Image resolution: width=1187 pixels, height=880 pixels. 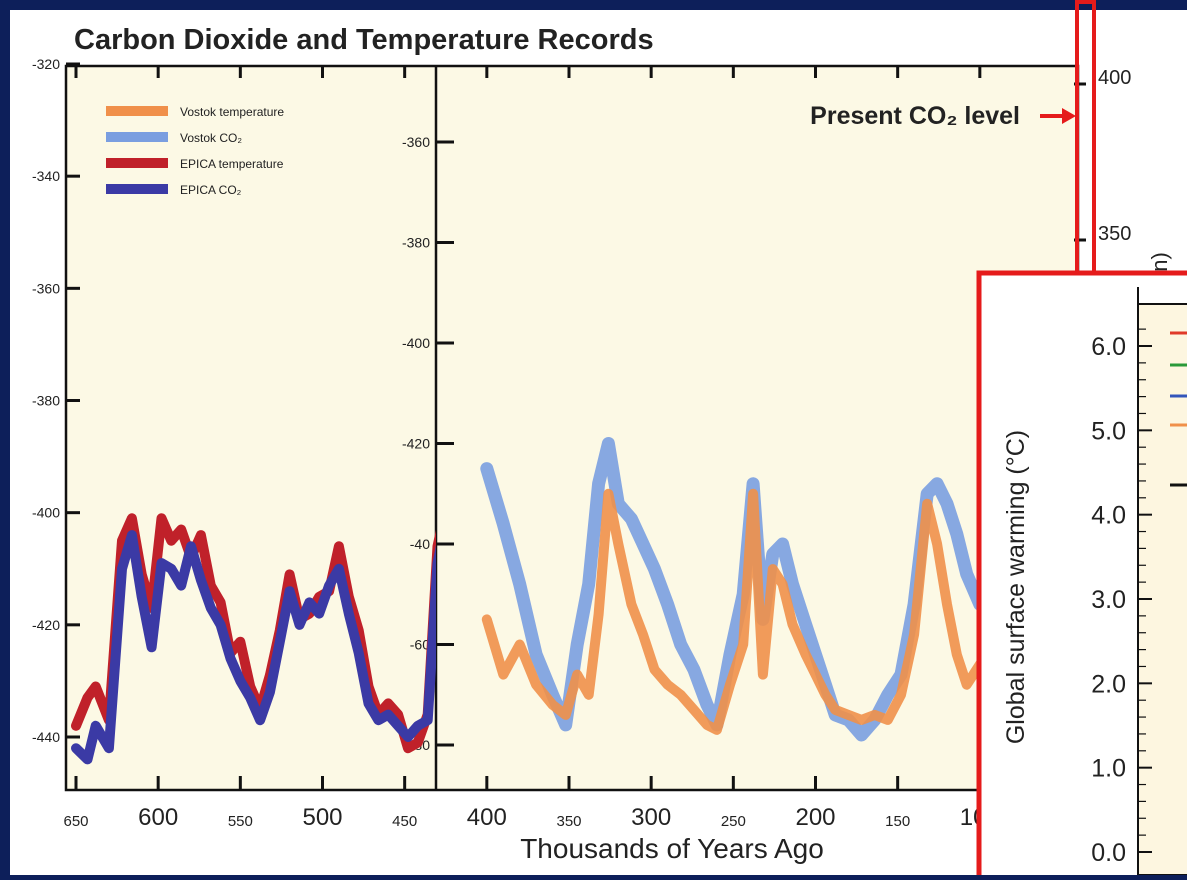 What do you see at coordinates (46, 625) in the screenshot?
I see `left-axis-tick-label: -420` at bounding box center [46, 625].